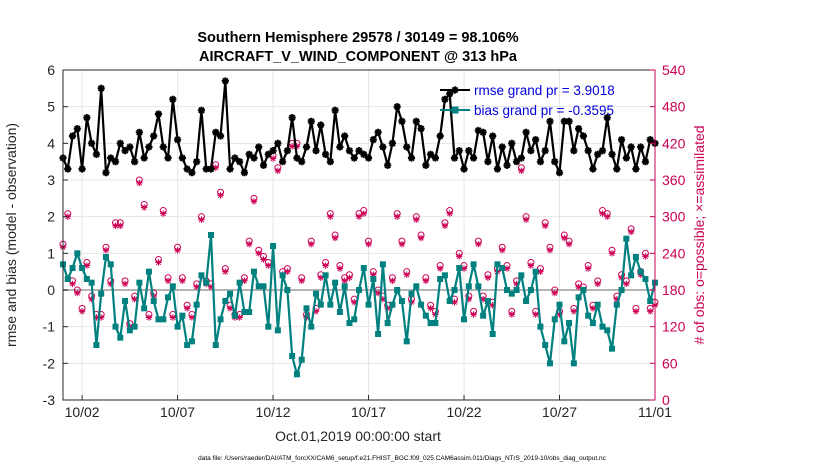 This screenshot has height=470, width=830. What do you see at coordinates (674, 180) in the screenshot?
I see `y-right-tick-label: 360` at bounding box center [674, 180].